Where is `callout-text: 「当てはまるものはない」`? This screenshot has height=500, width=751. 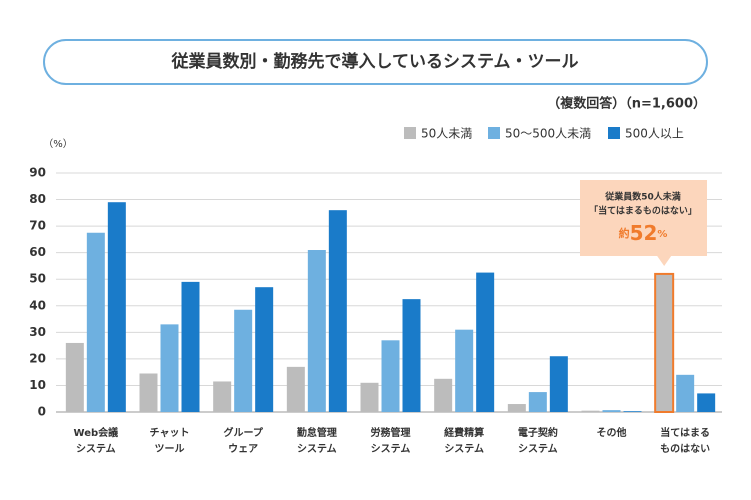
callout-text: 「当てはまるものはない」 is located at coordinates (643, 211).